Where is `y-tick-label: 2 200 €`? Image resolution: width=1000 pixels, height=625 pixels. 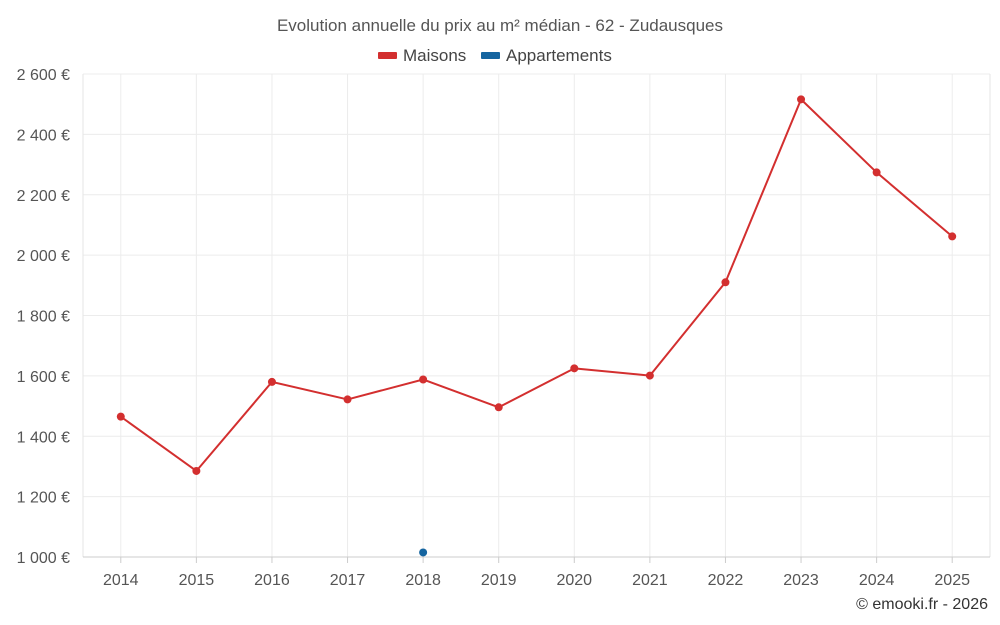 y-tick-label: 2 200 € is located at coordinates (43, 196).